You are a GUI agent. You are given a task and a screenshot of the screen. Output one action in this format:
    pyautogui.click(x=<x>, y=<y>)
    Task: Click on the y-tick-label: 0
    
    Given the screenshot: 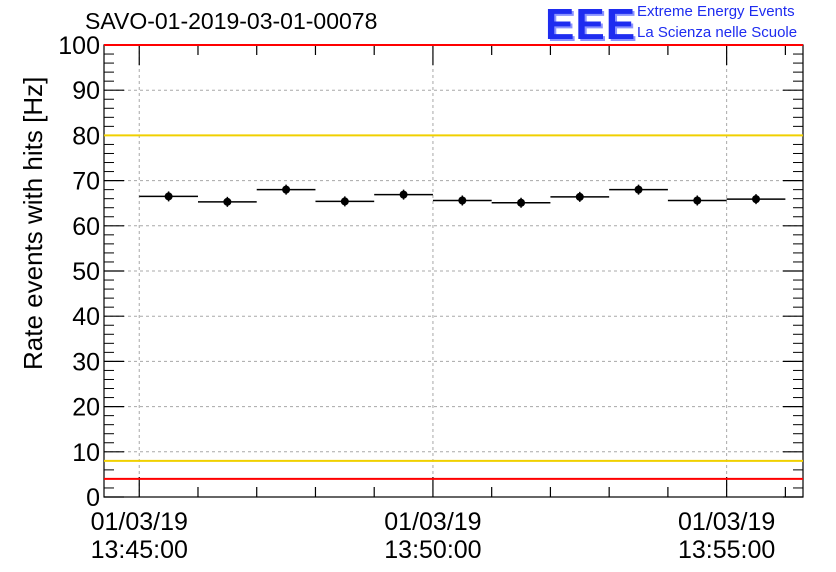 What is the action you would take?
    pyautogui.click(x=93, y=498)
    